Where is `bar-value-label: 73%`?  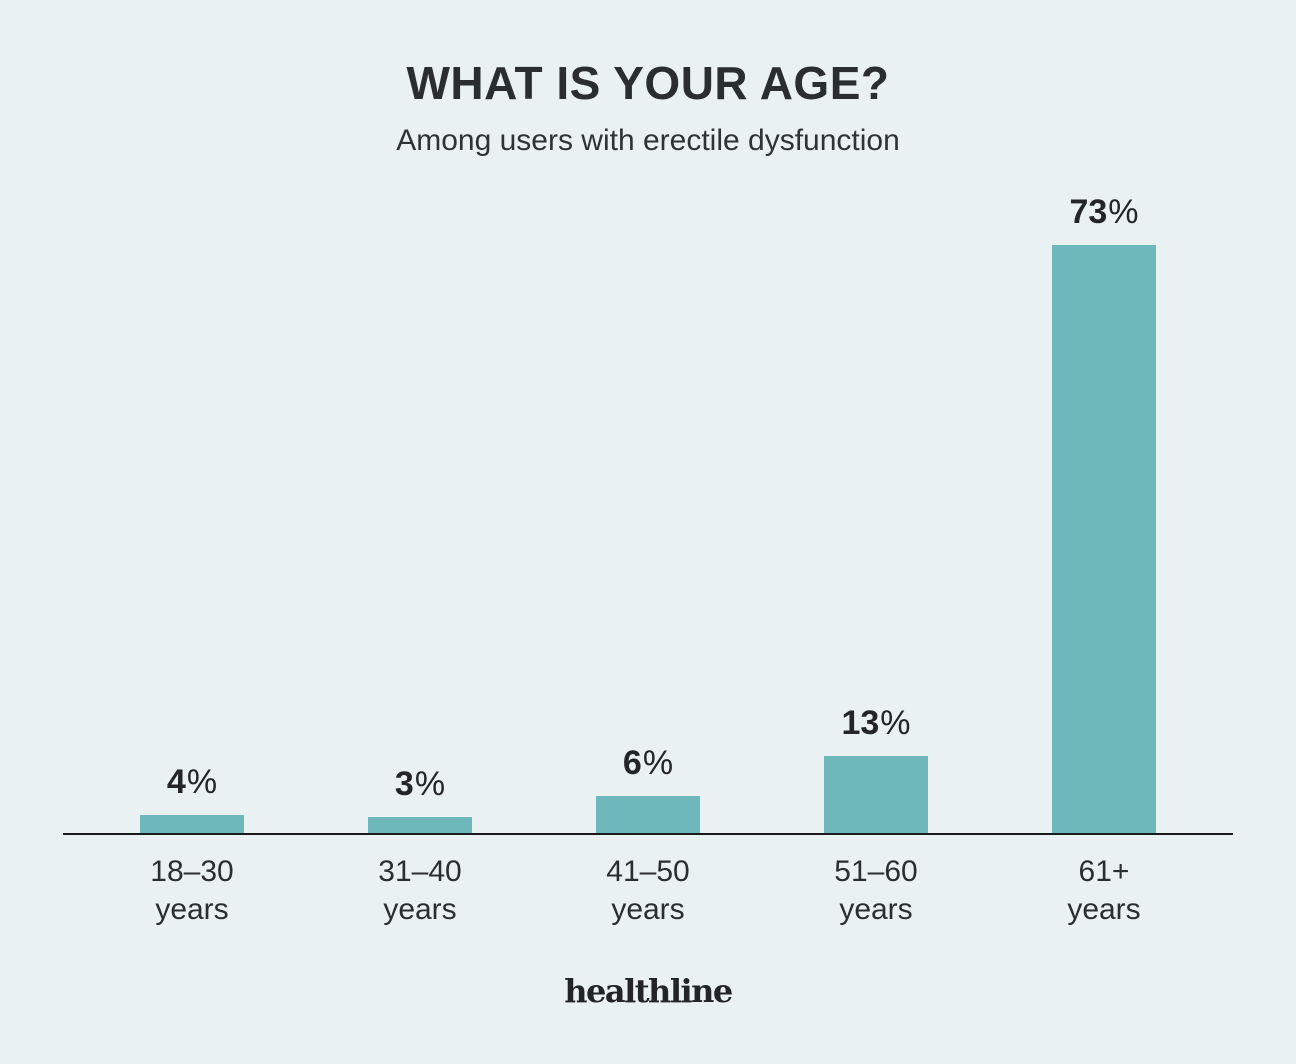 bar-value-label: 73% is located at coordinates (1104, 212).